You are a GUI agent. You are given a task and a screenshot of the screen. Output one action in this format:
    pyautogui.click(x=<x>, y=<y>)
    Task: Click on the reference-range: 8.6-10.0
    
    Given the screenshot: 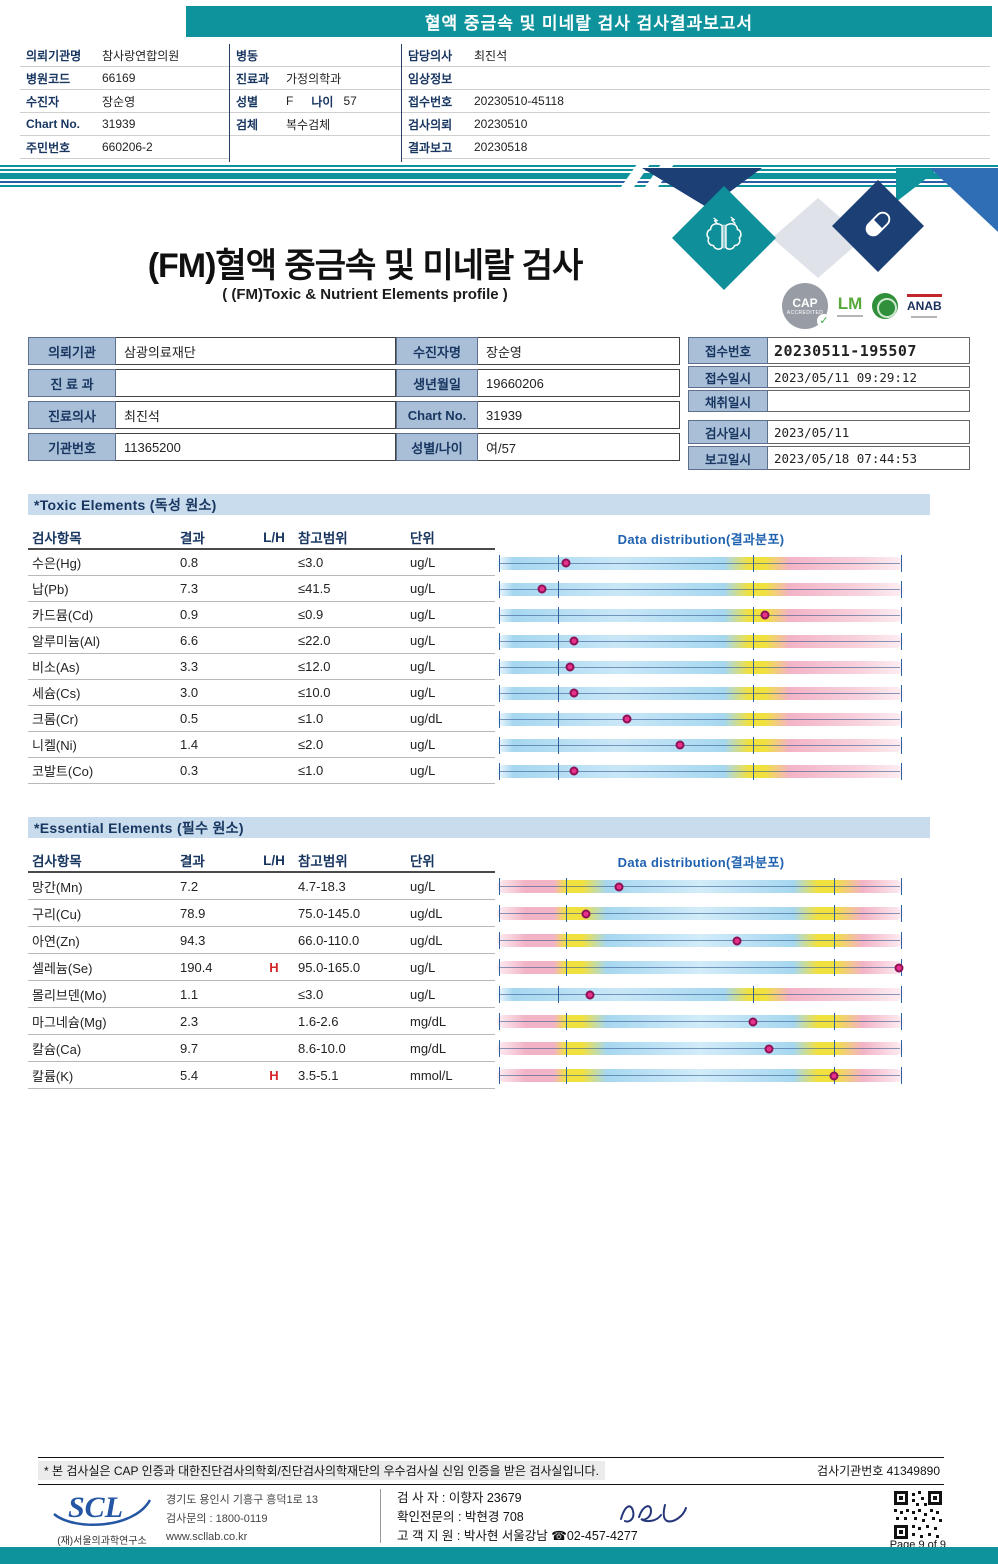 What is the action you would take?
    pyautogui.click(x=322, y=1048)
    